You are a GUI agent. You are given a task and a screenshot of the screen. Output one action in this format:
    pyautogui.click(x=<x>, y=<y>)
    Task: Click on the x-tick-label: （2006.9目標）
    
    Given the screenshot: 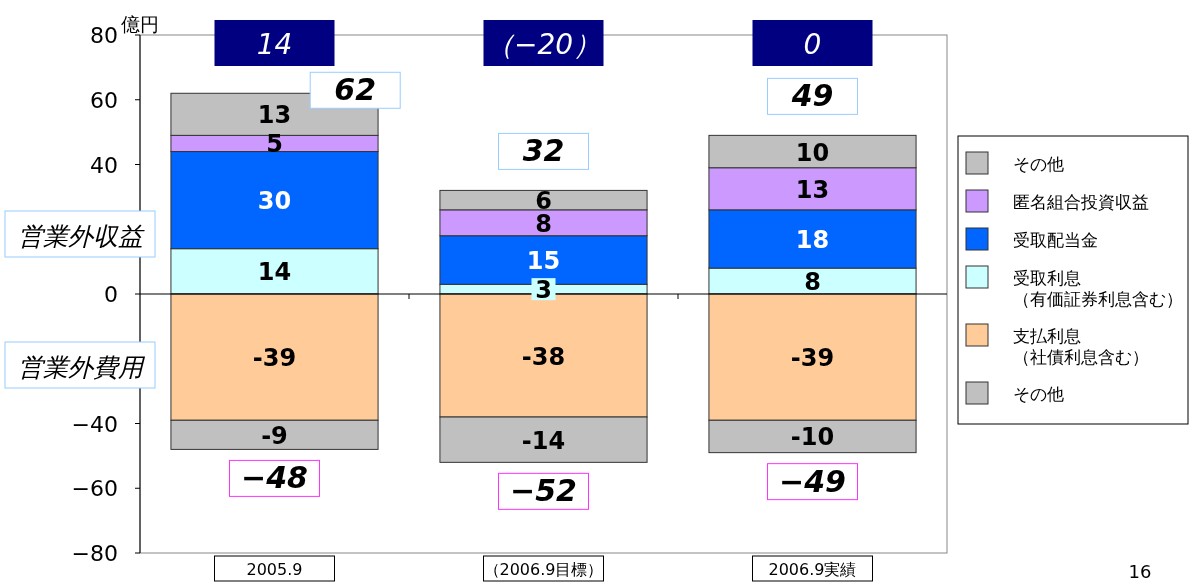 What is the action you would take?
    pyautogui.click(x=543, y=569)
    